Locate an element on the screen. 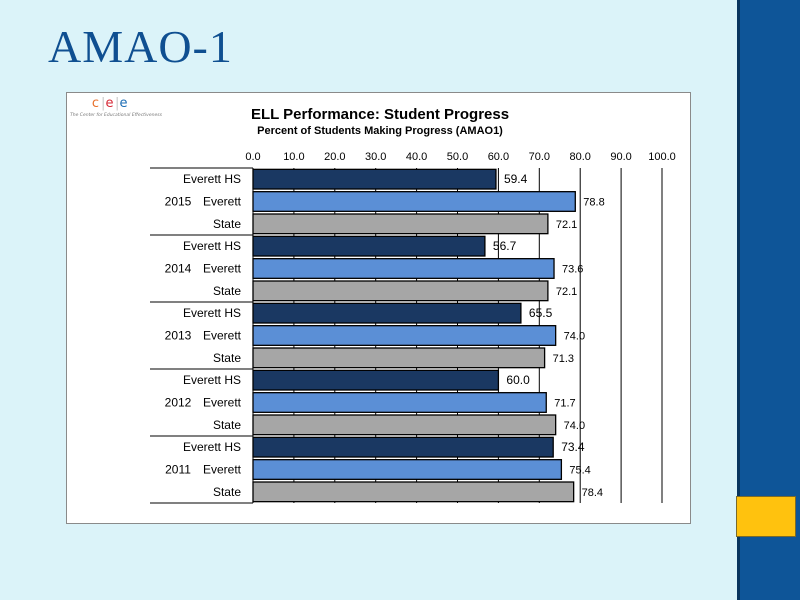 The height and width of the screenshot is (600, 800). x-tick-label: 100.0 is located at coordinates (662, 157).